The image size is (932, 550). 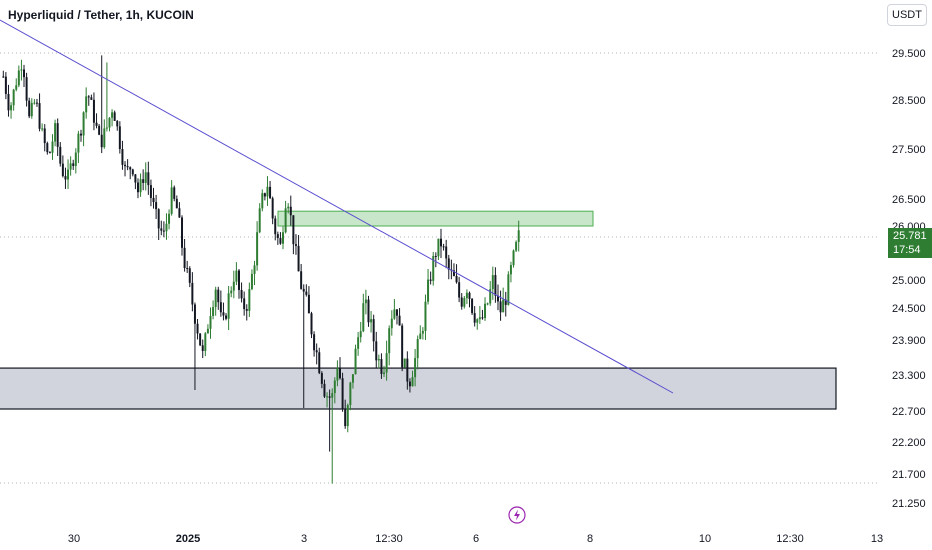 I want to click on y-tick-label: 28.500, so click(x=909, y=101).